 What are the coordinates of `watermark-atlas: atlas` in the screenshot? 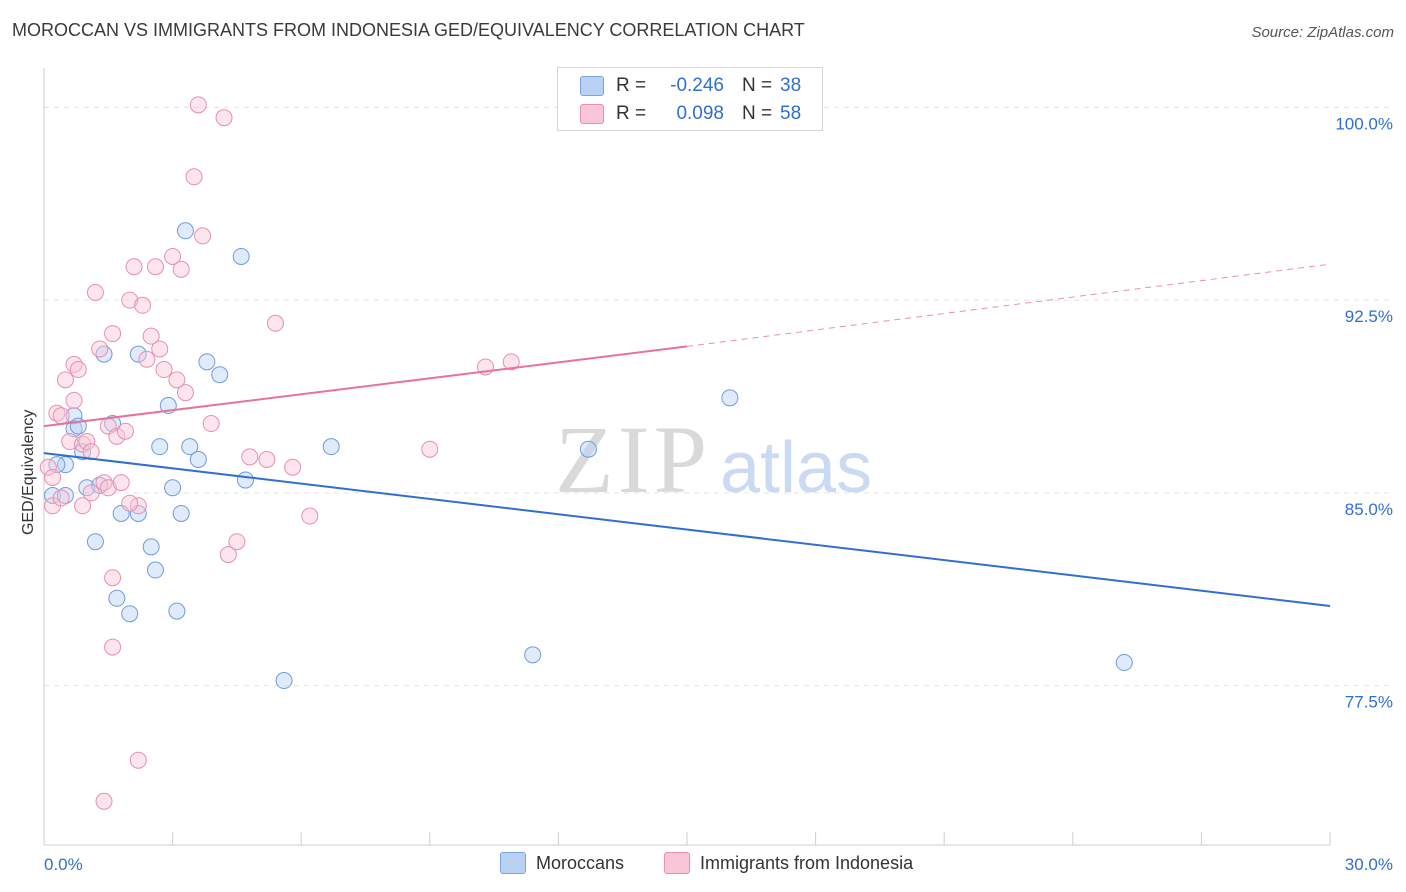 It's located at (796, 468).